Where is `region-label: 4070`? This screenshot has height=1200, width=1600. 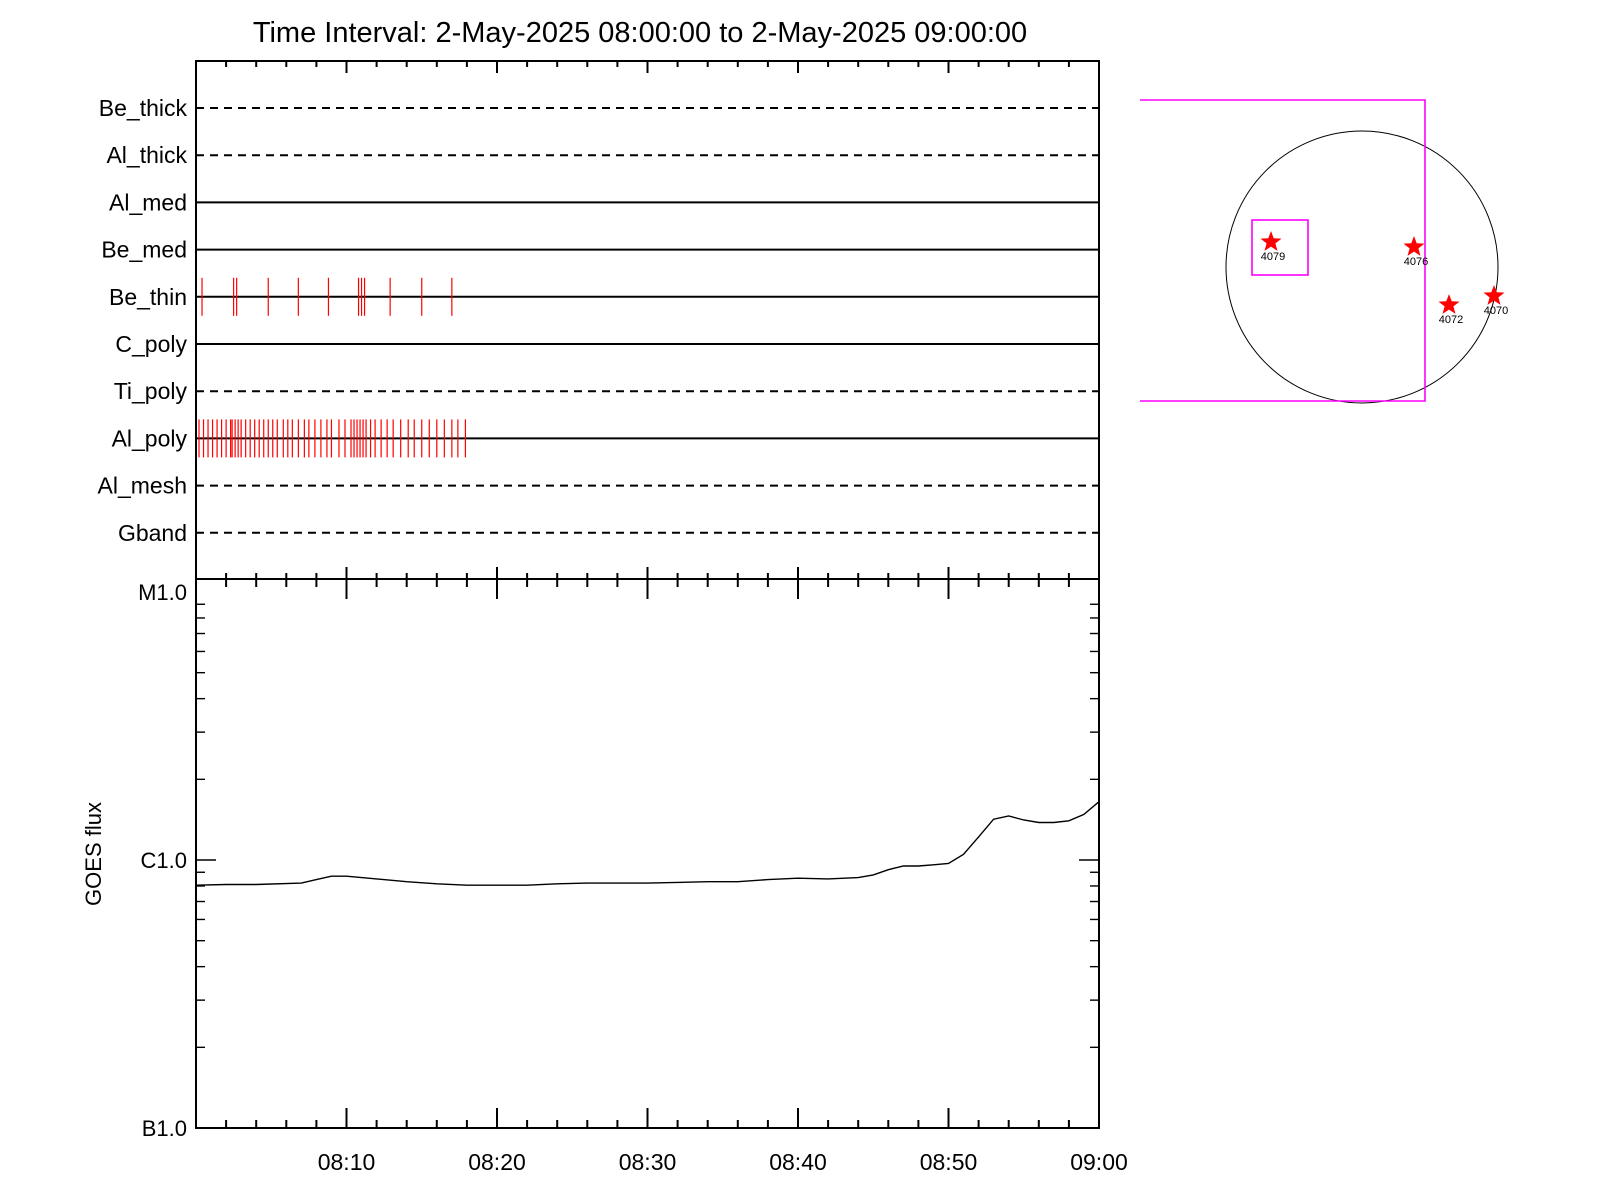
region-label: 4070 is located at coordinates (1496, 311).